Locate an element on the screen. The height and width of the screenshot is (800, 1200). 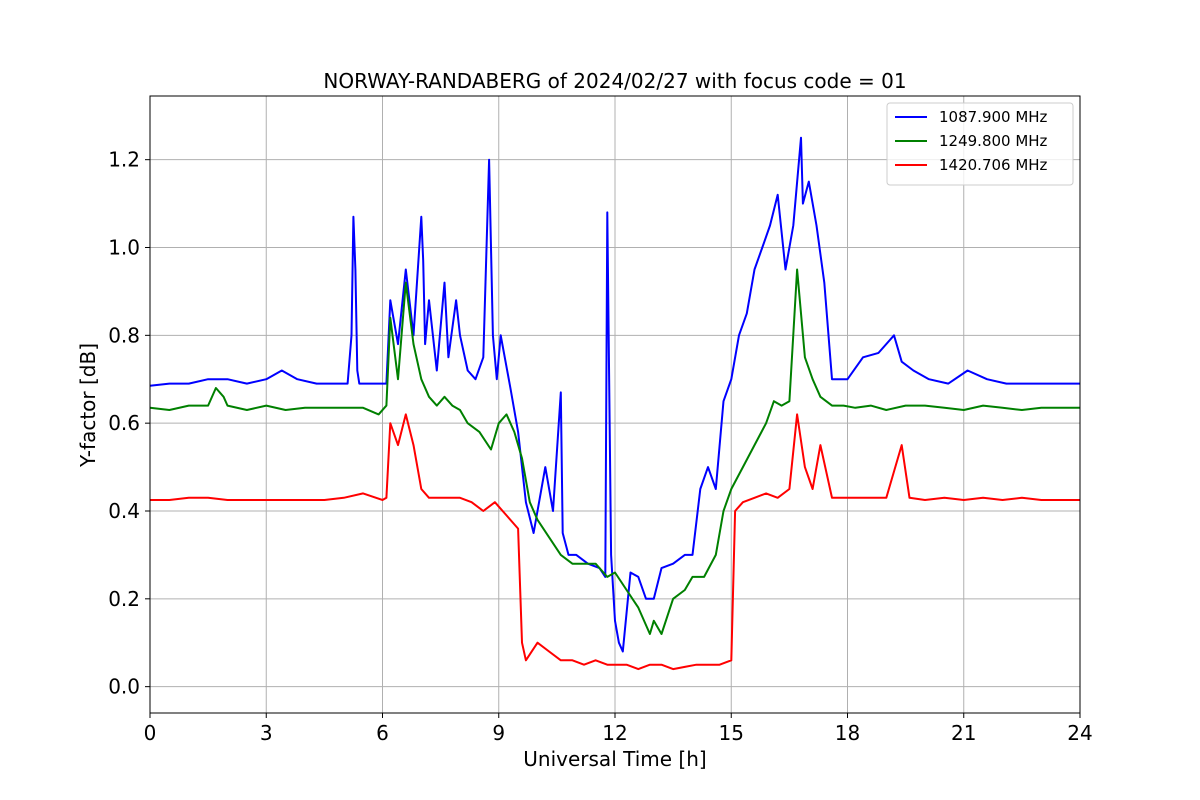
legend-entry-label: 1087.900 MHz is located at coordinates (993, 117).